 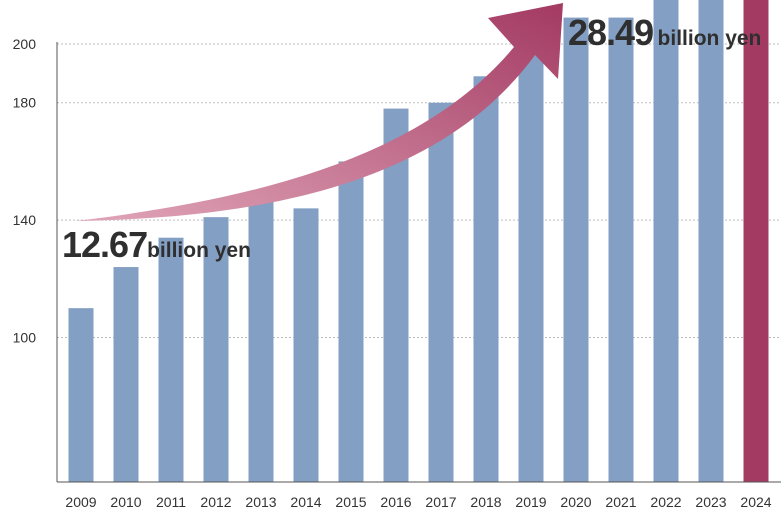 What do you see at coordinates (441, 292) in the screenshot?
I see `bar-2017` at bounding box center [441, 292].